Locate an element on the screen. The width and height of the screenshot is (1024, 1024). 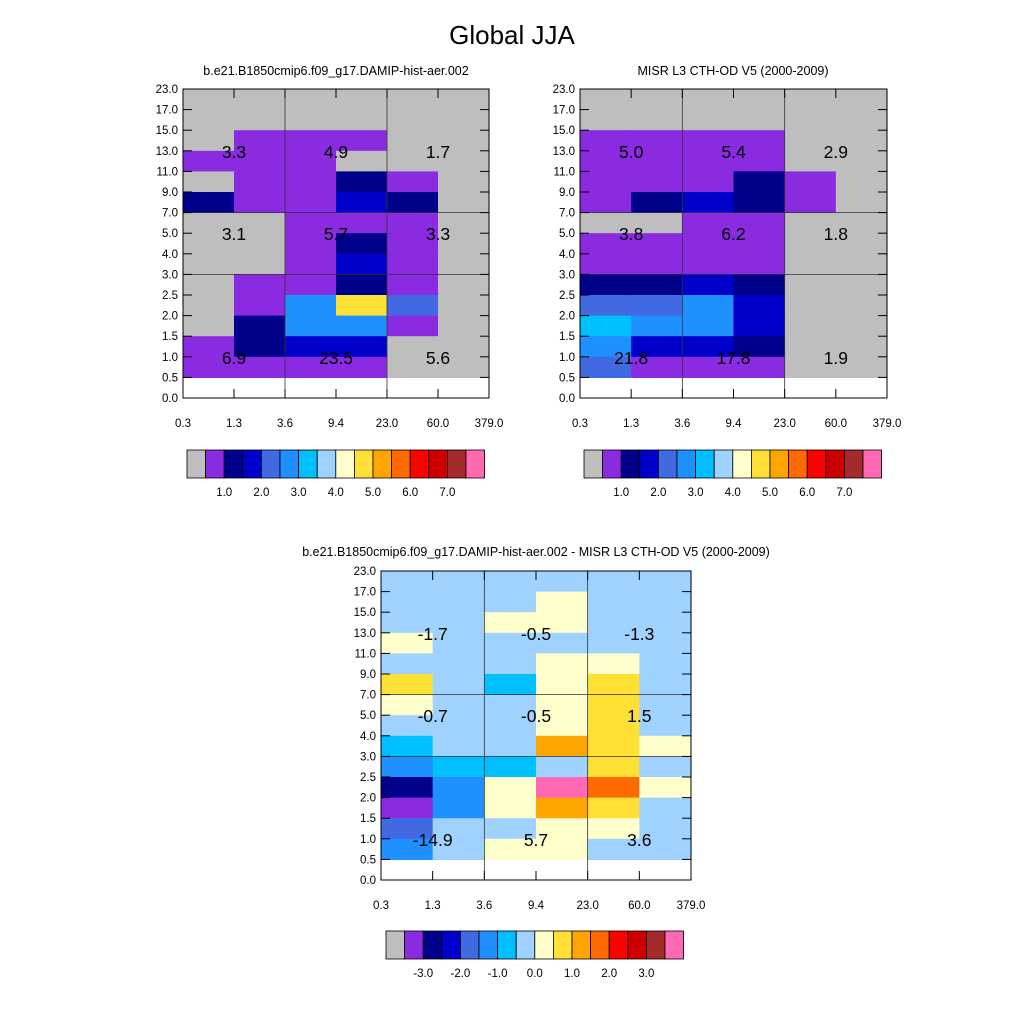
block-value-label: 21.8 is located at coordinates (631, 358).